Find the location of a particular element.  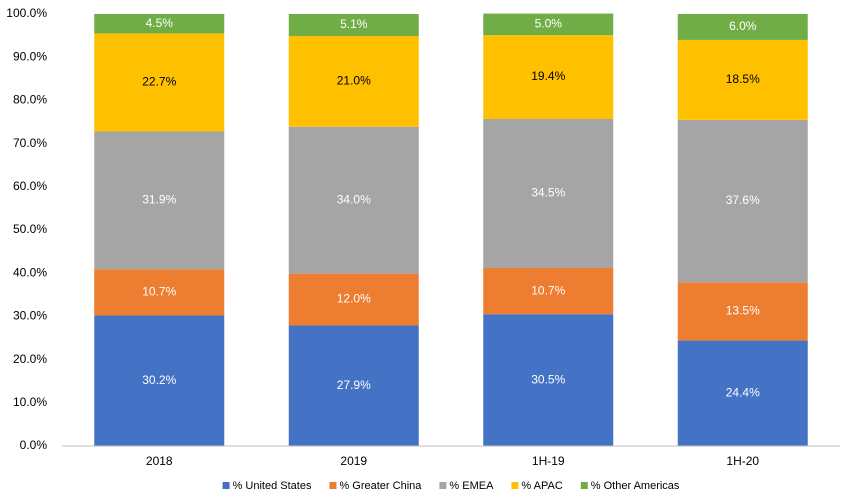

data-label: 5.1% is located at coordinates (354, 24).